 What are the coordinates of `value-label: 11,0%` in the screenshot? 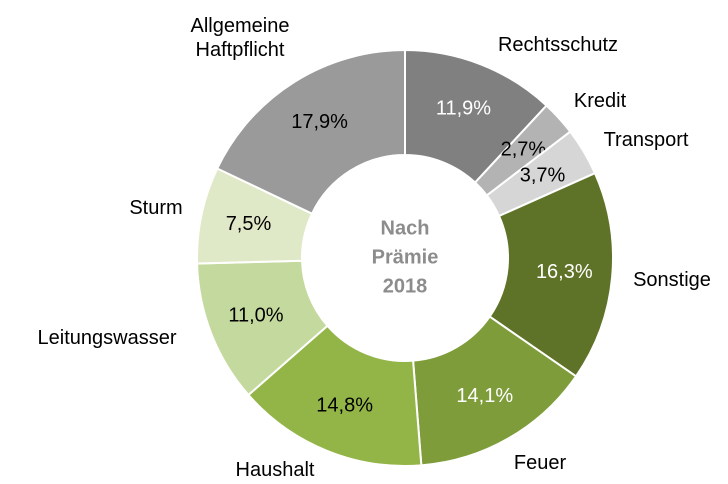 It's located at (255, 316).